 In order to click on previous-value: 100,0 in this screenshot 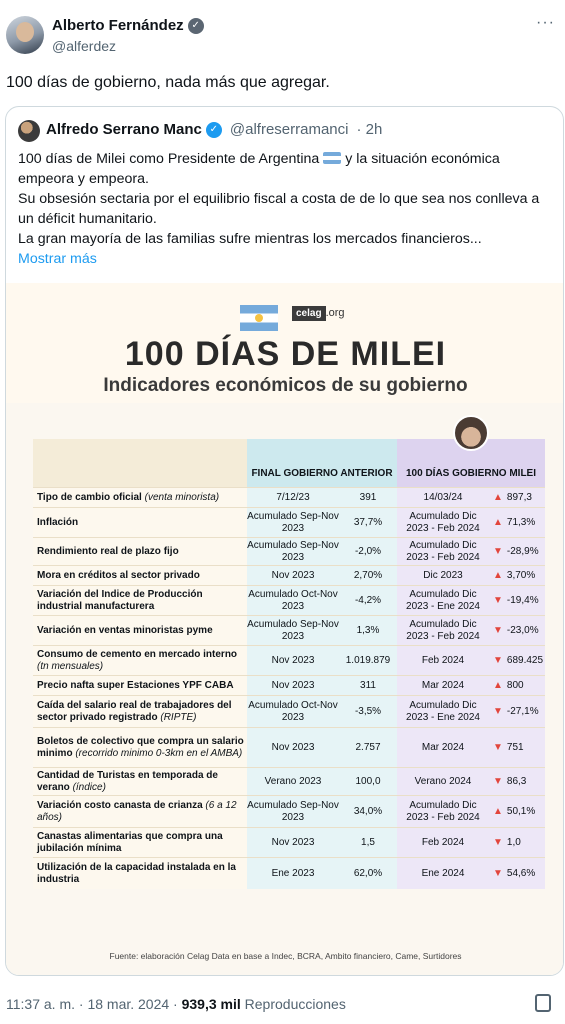, I will do `click(368, 781)`.